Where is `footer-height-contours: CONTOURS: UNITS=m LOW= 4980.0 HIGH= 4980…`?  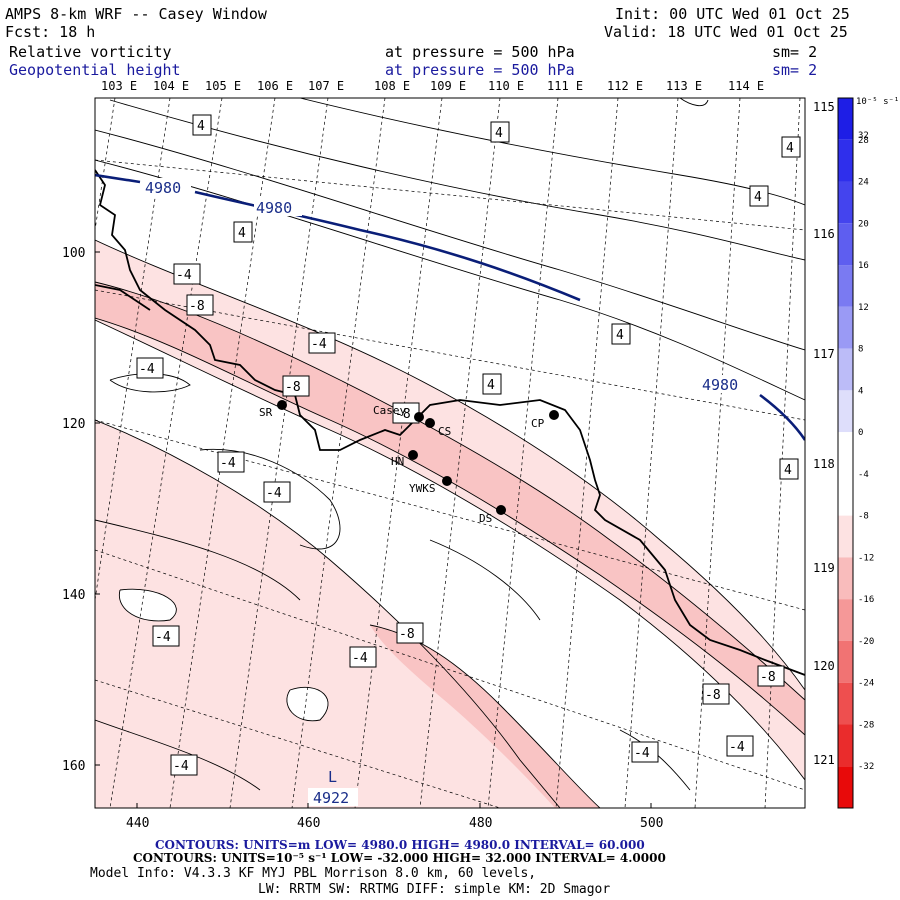 footer-height-contours: CONTOURS: UNITS=m LOW= 4980.0 HIGH= 4980… is located at coordinates (400, 845).